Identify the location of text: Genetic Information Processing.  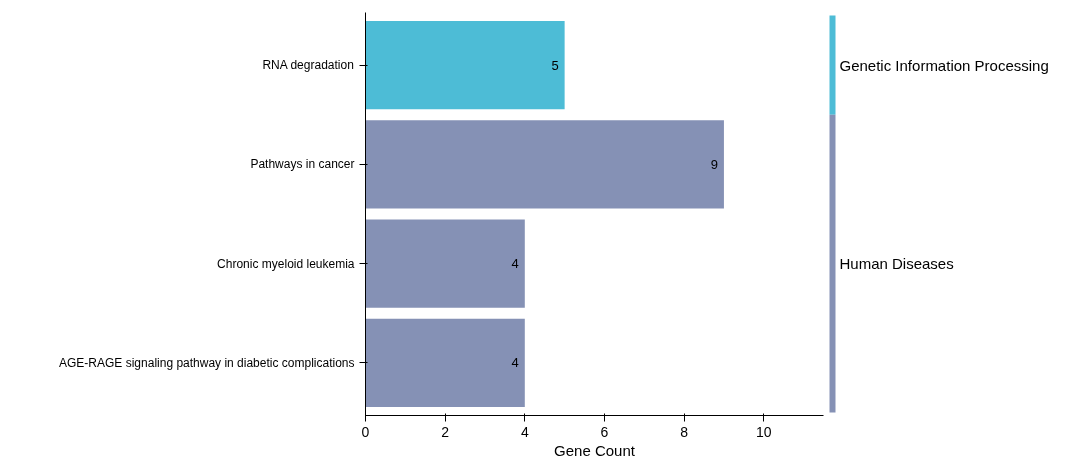
(944, 65).